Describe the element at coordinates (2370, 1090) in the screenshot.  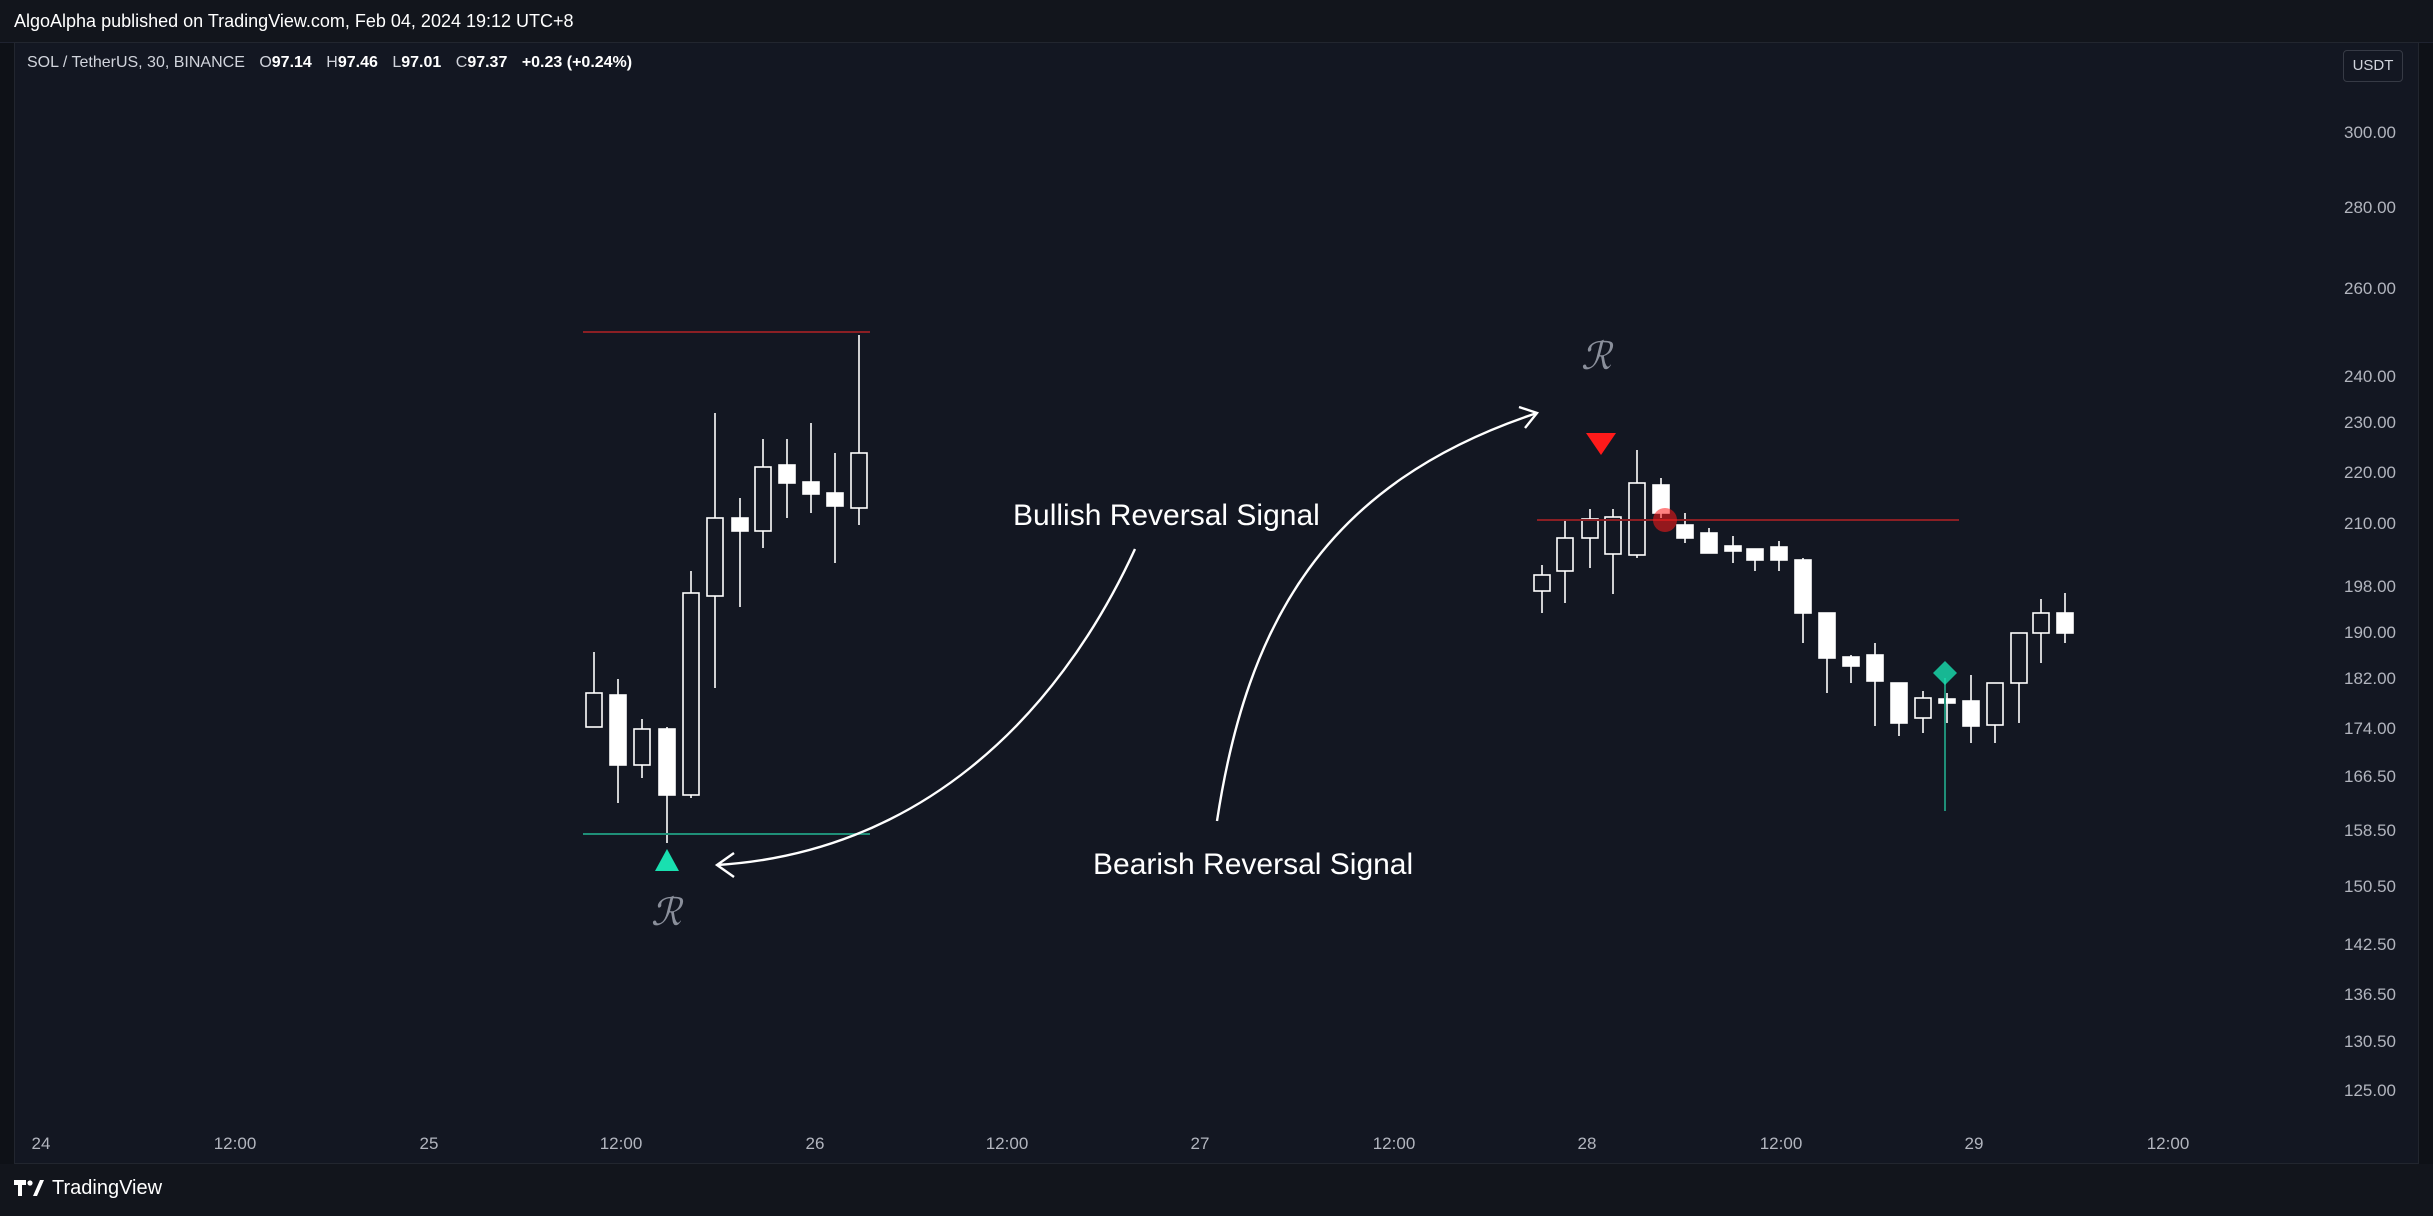
I see `price-axis-label: 125.00` at that location.